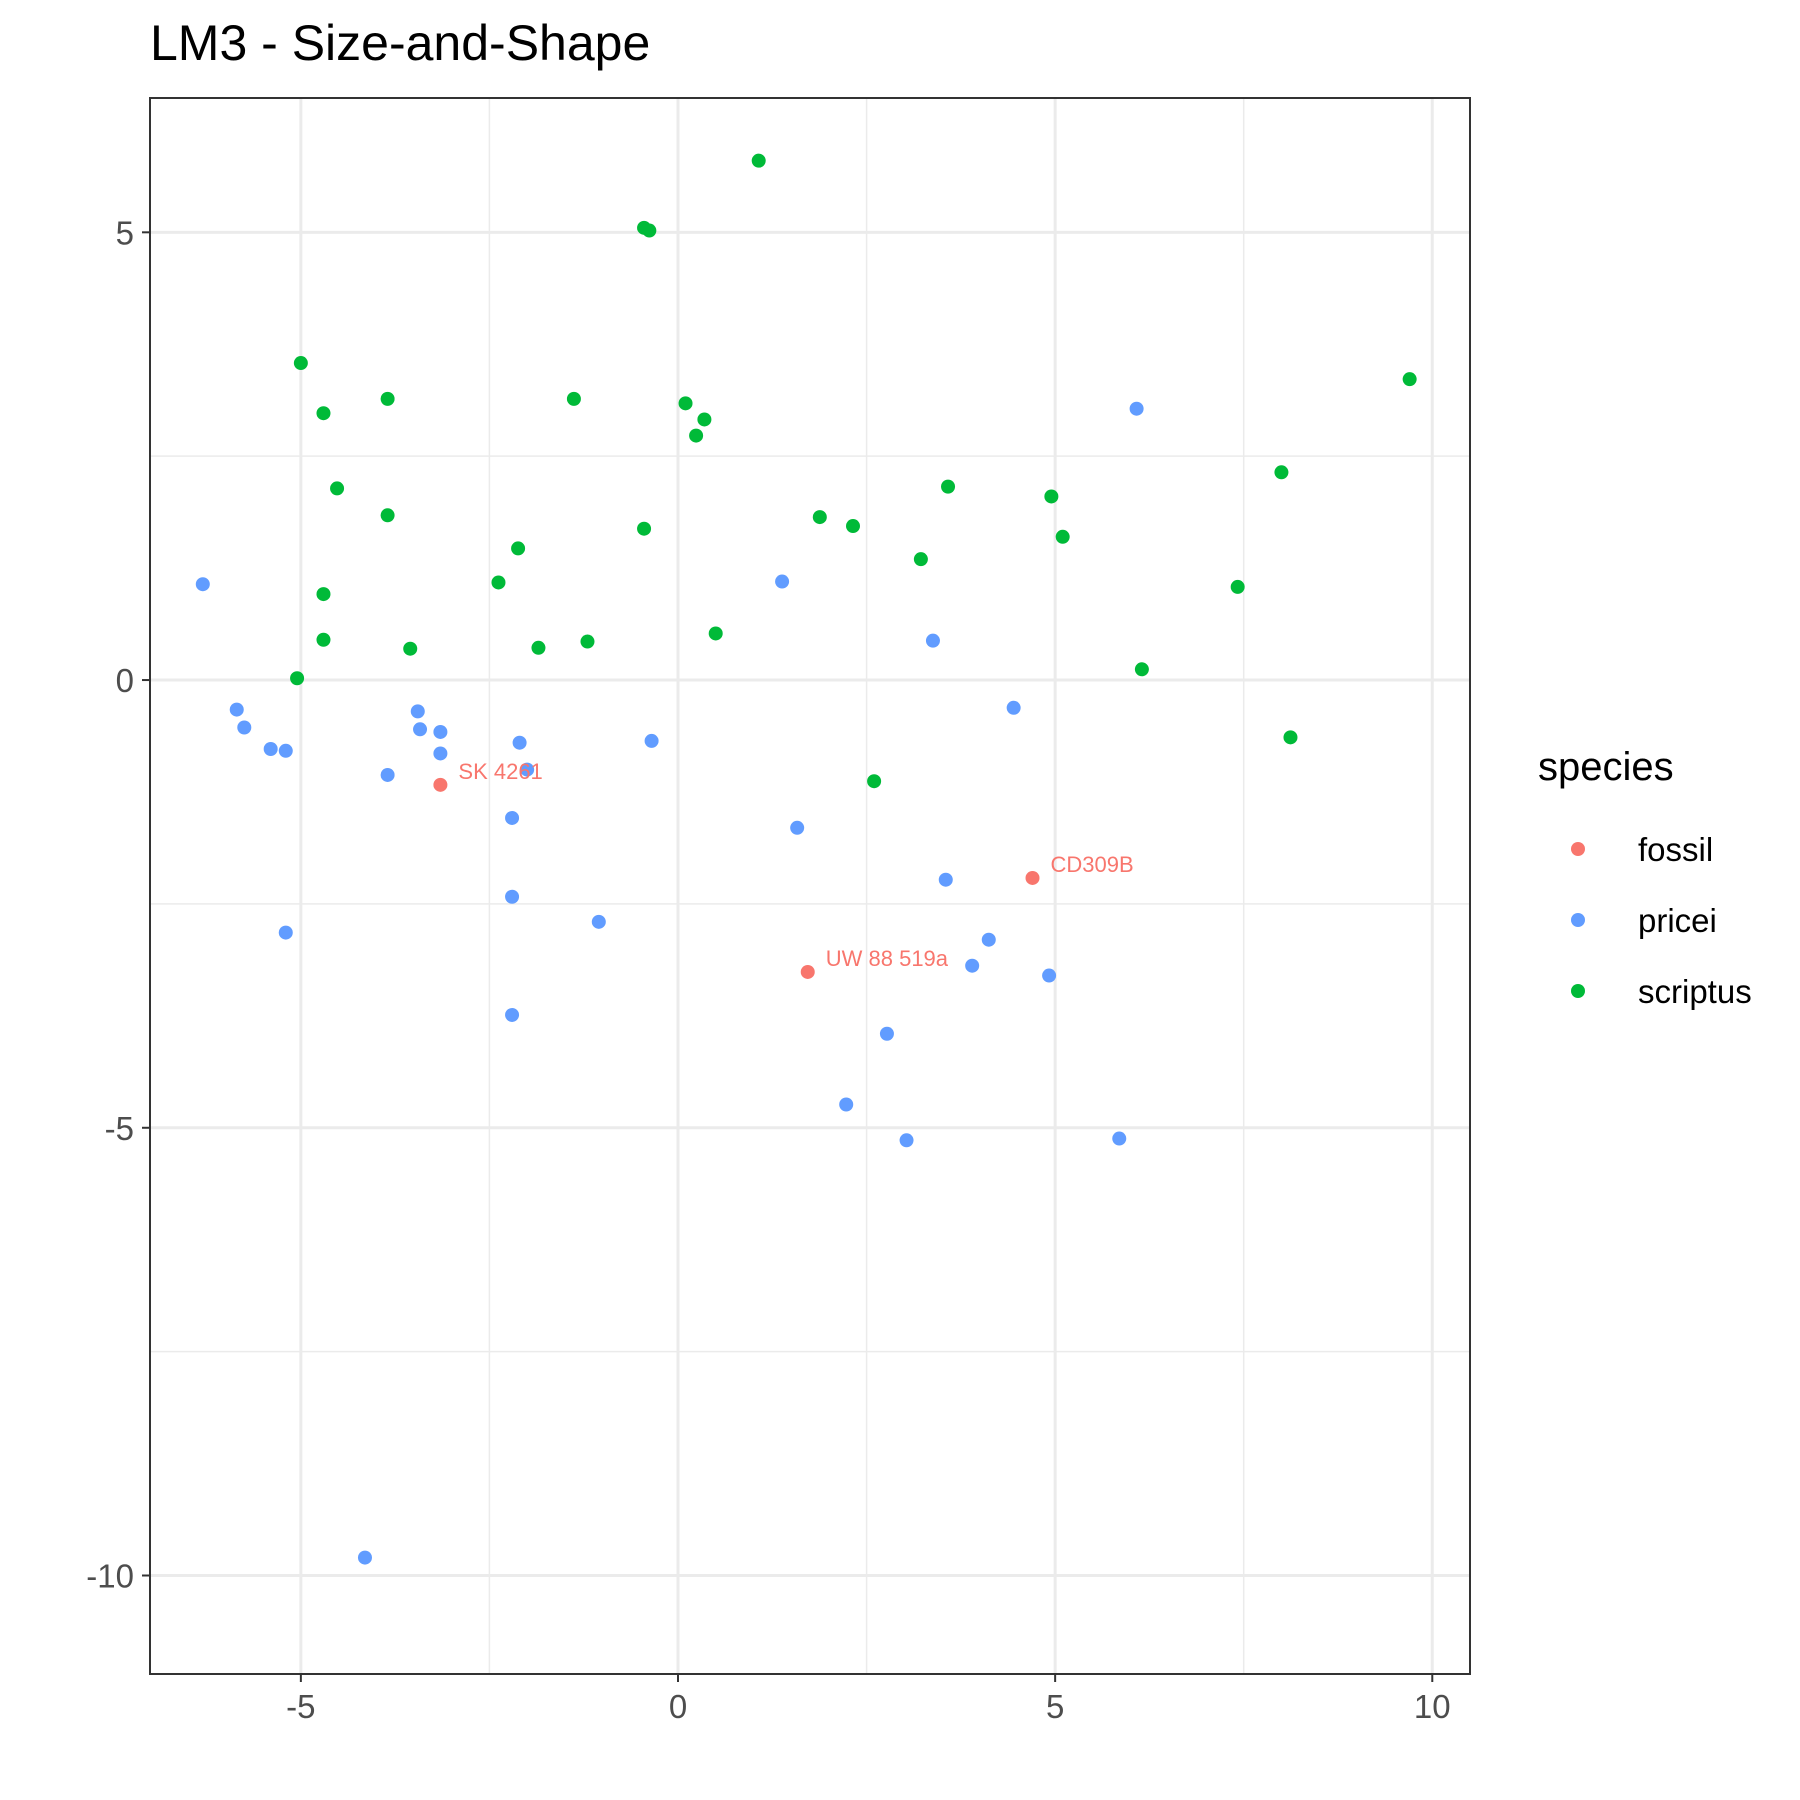  I want to click on legend-label: scriptus, so click(1695, 991).